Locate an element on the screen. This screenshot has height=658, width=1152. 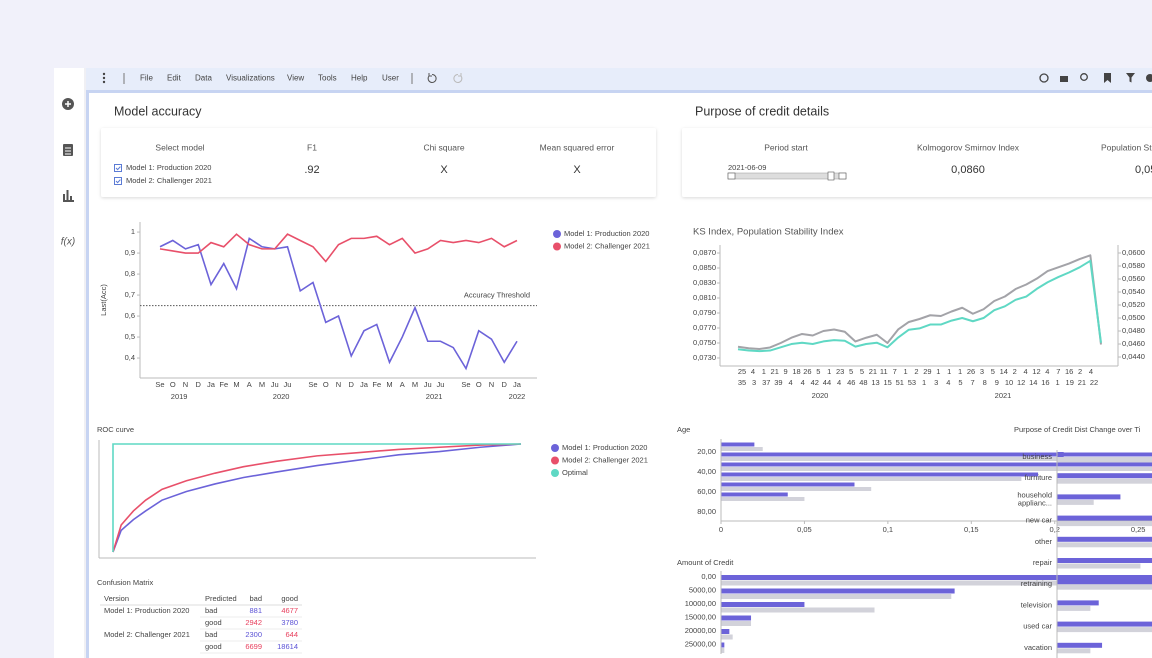
y-tick-label: 0,9 is located at coordinates (130, 252).